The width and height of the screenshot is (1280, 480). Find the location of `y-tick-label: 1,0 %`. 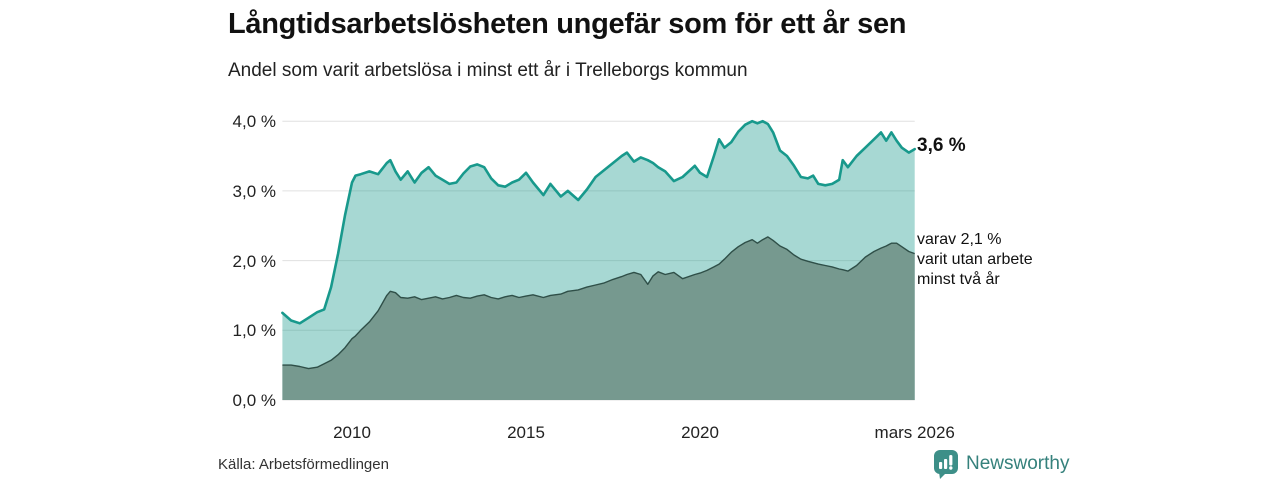

y-tick-label: 1,0 % is located at coordinates (254, 331).